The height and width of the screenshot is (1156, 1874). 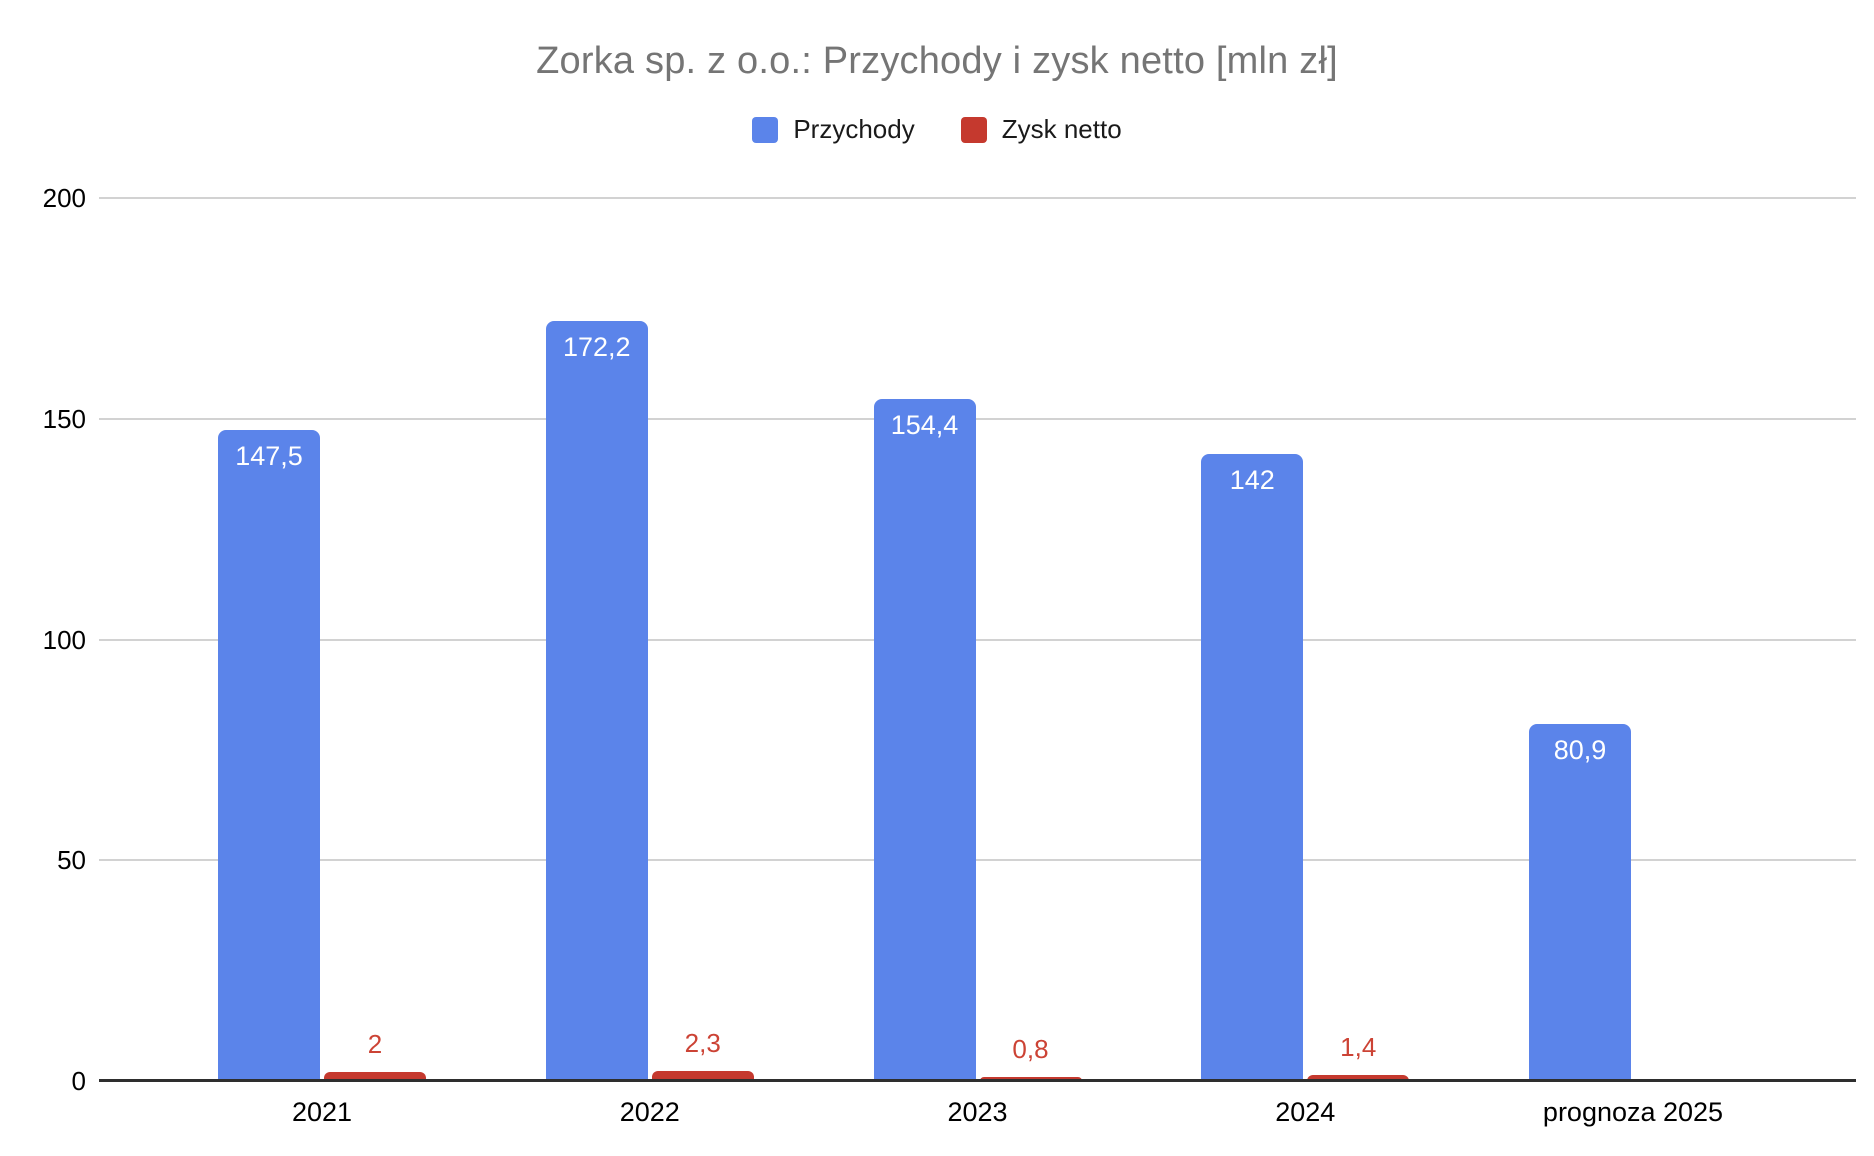 I want to click on y-axis-tick-100: 100, so click(x=64, y=639).